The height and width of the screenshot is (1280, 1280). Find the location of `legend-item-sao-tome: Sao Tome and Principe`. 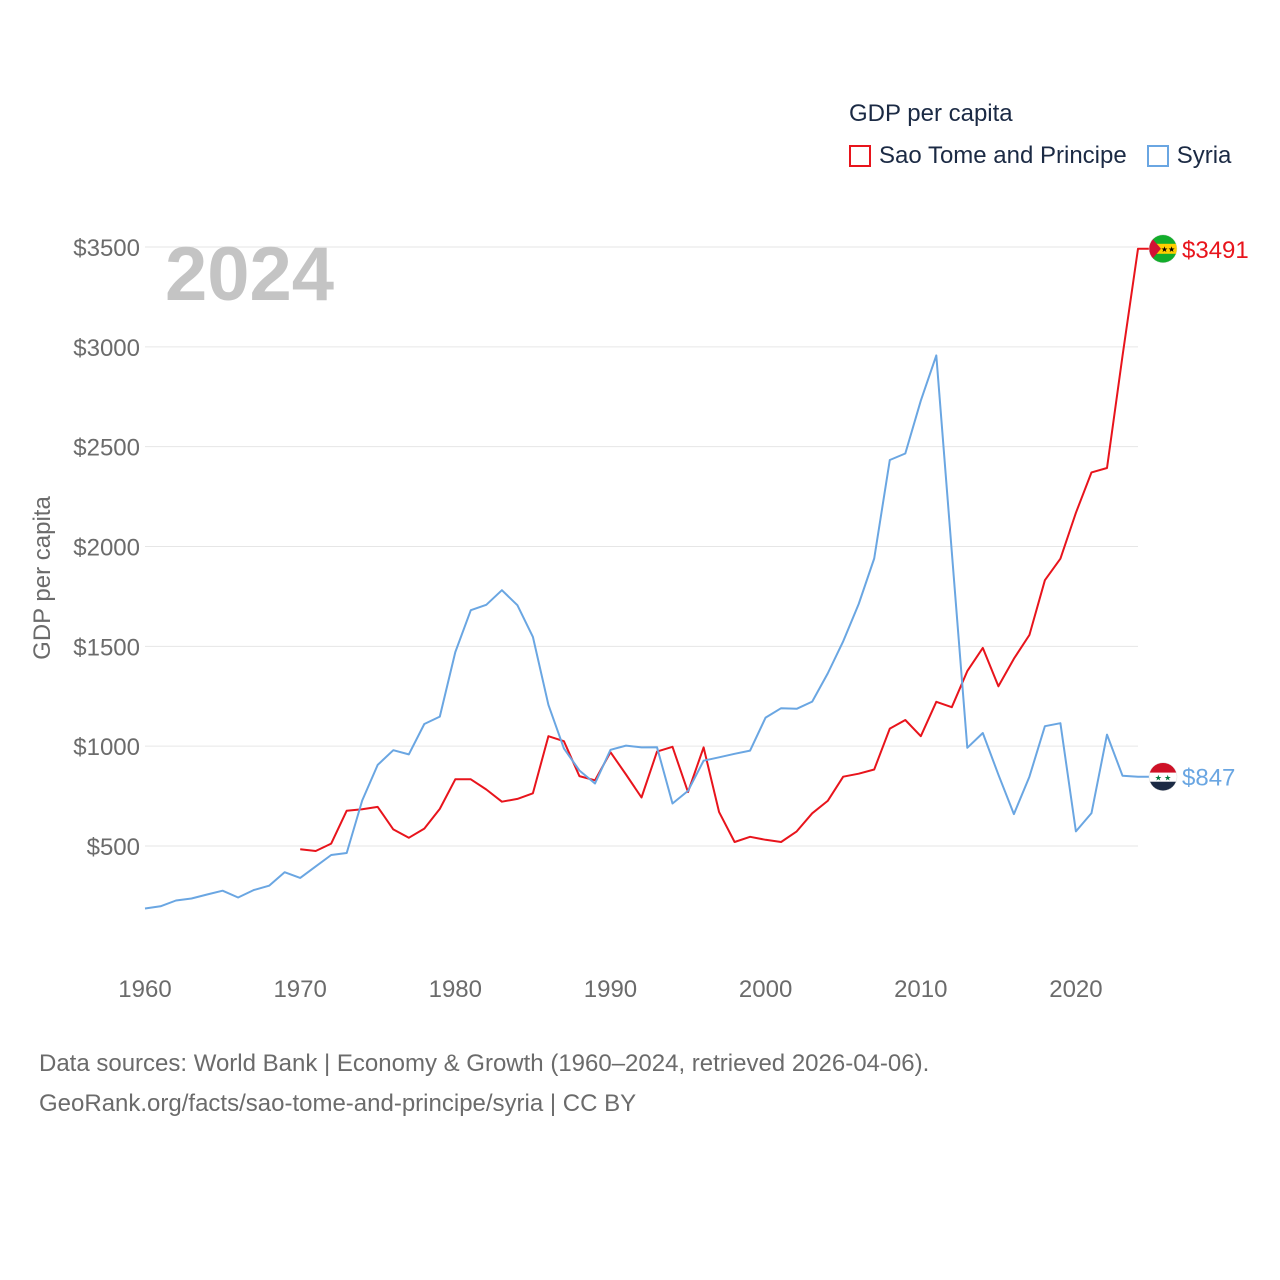

legend-item-sao-tome: Sao Tome and Principe is located at coordinates (988, 156).